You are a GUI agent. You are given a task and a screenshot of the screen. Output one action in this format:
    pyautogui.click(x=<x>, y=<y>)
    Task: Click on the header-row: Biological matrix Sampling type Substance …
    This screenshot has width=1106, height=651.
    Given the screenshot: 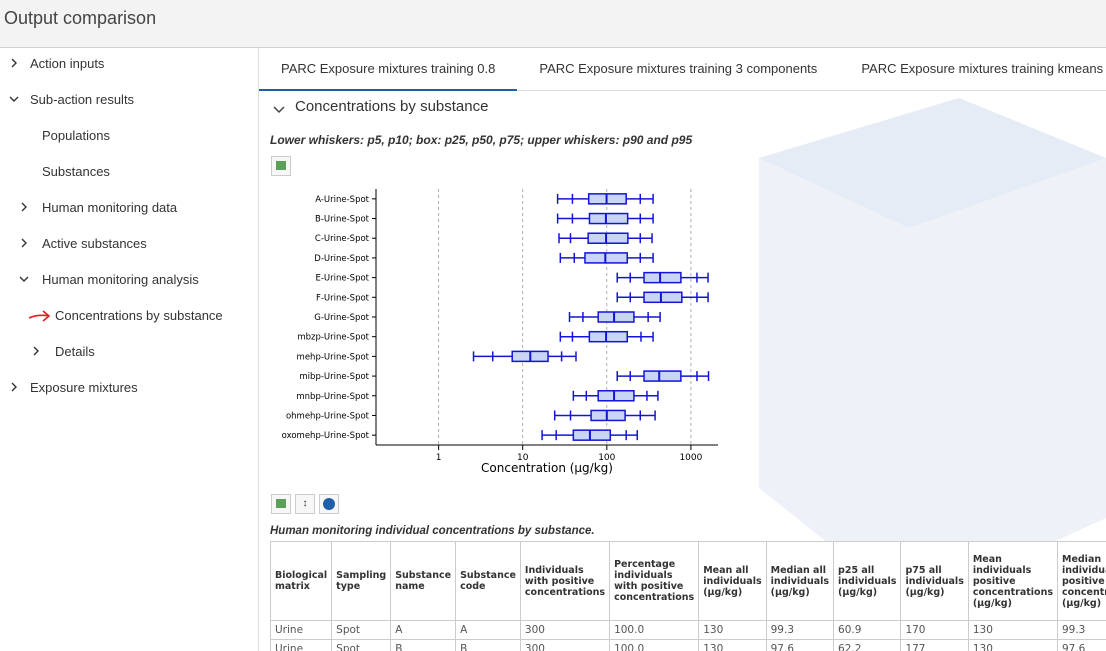 What is the action you would take?
    pyautogui.click(x=687, y=581)
    